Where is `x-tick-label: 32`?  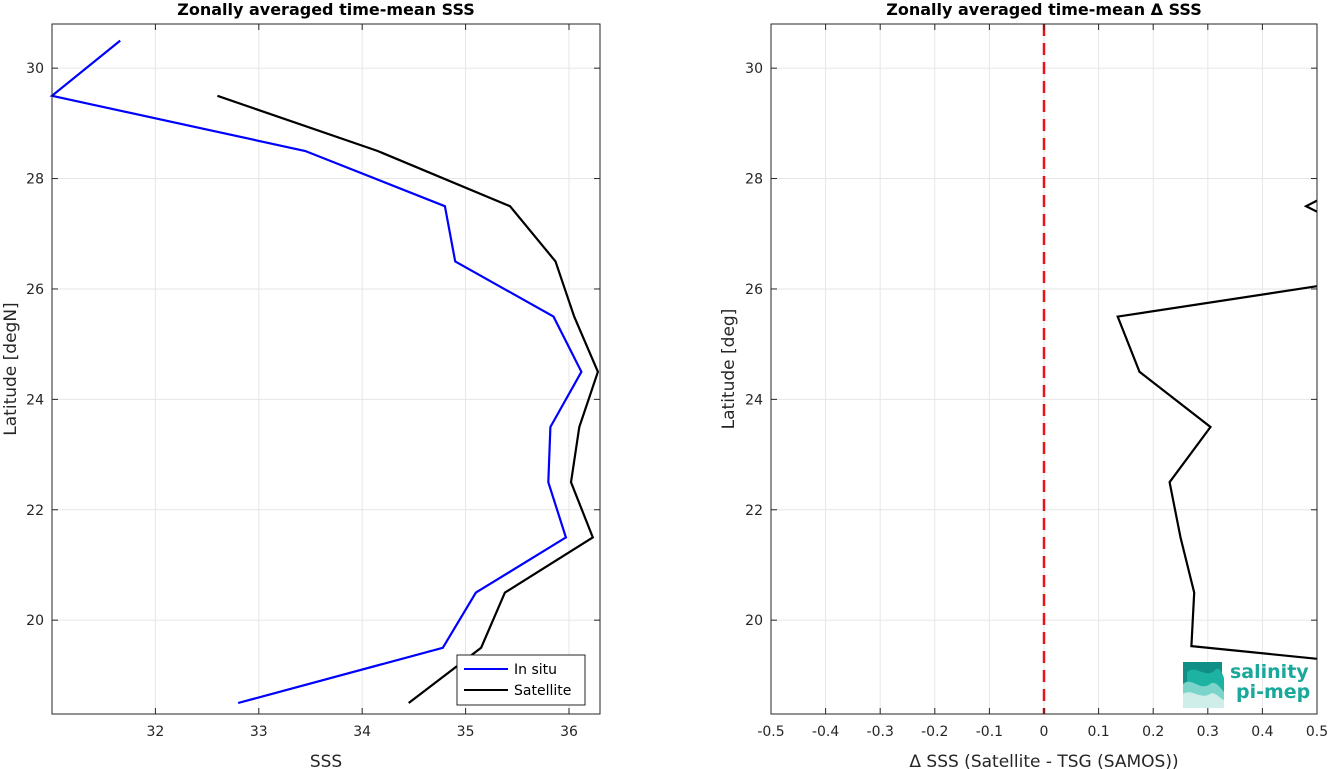
x-tick-label: 32 is located at coordinates (155, 732).